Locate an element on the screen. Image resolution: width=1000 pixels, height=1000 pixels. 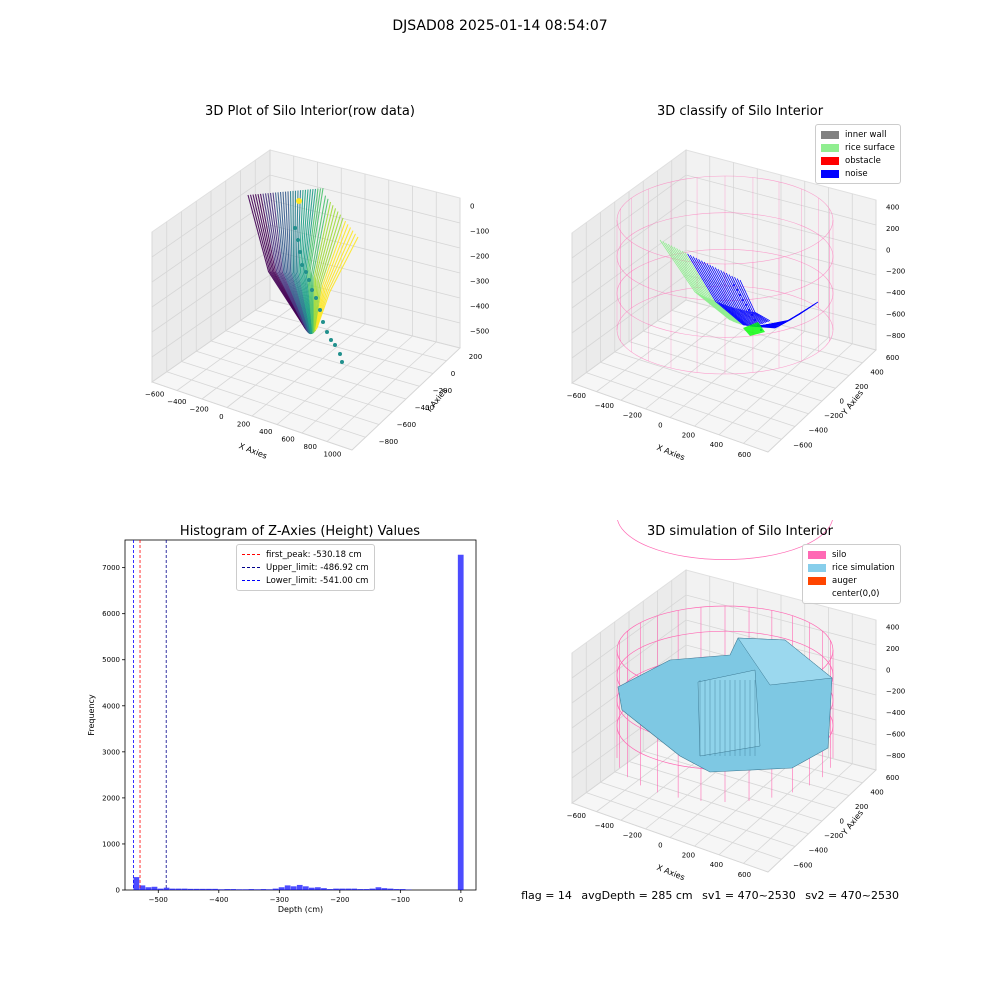
rice-simulation-swatch is located at coordinates (817, 567).